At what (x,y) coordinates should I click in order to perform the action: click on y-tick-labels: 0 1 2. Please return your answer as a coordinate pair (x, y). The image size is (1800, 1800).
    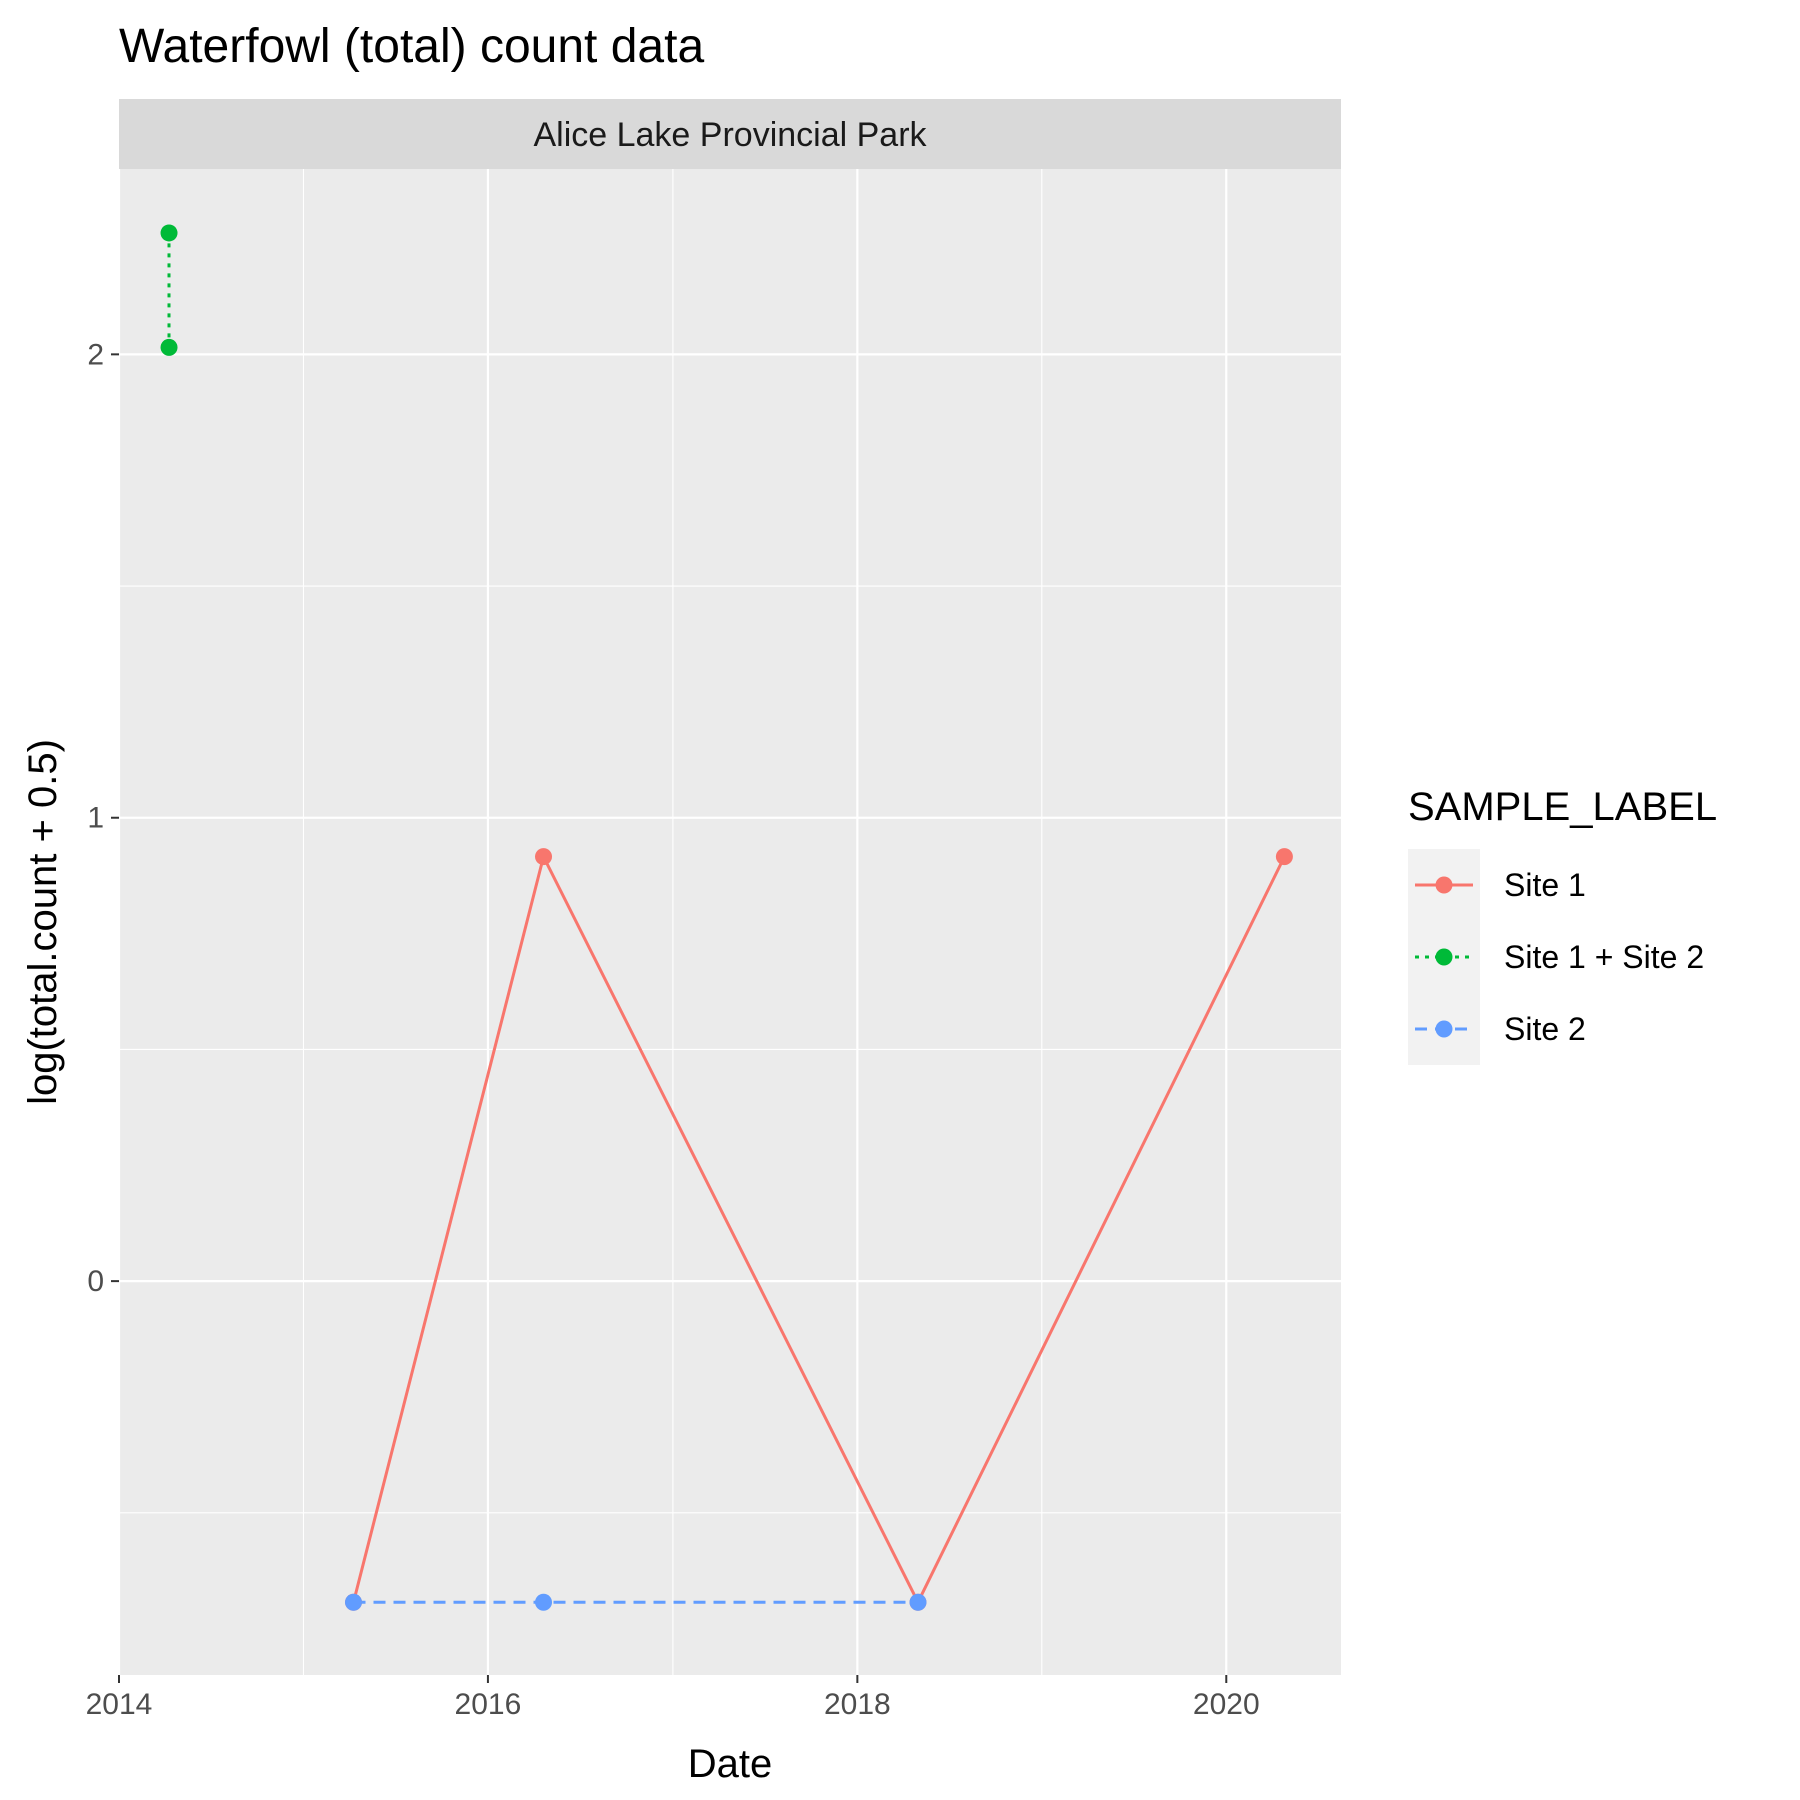
    Looking at the image, I should click on (95, 818).